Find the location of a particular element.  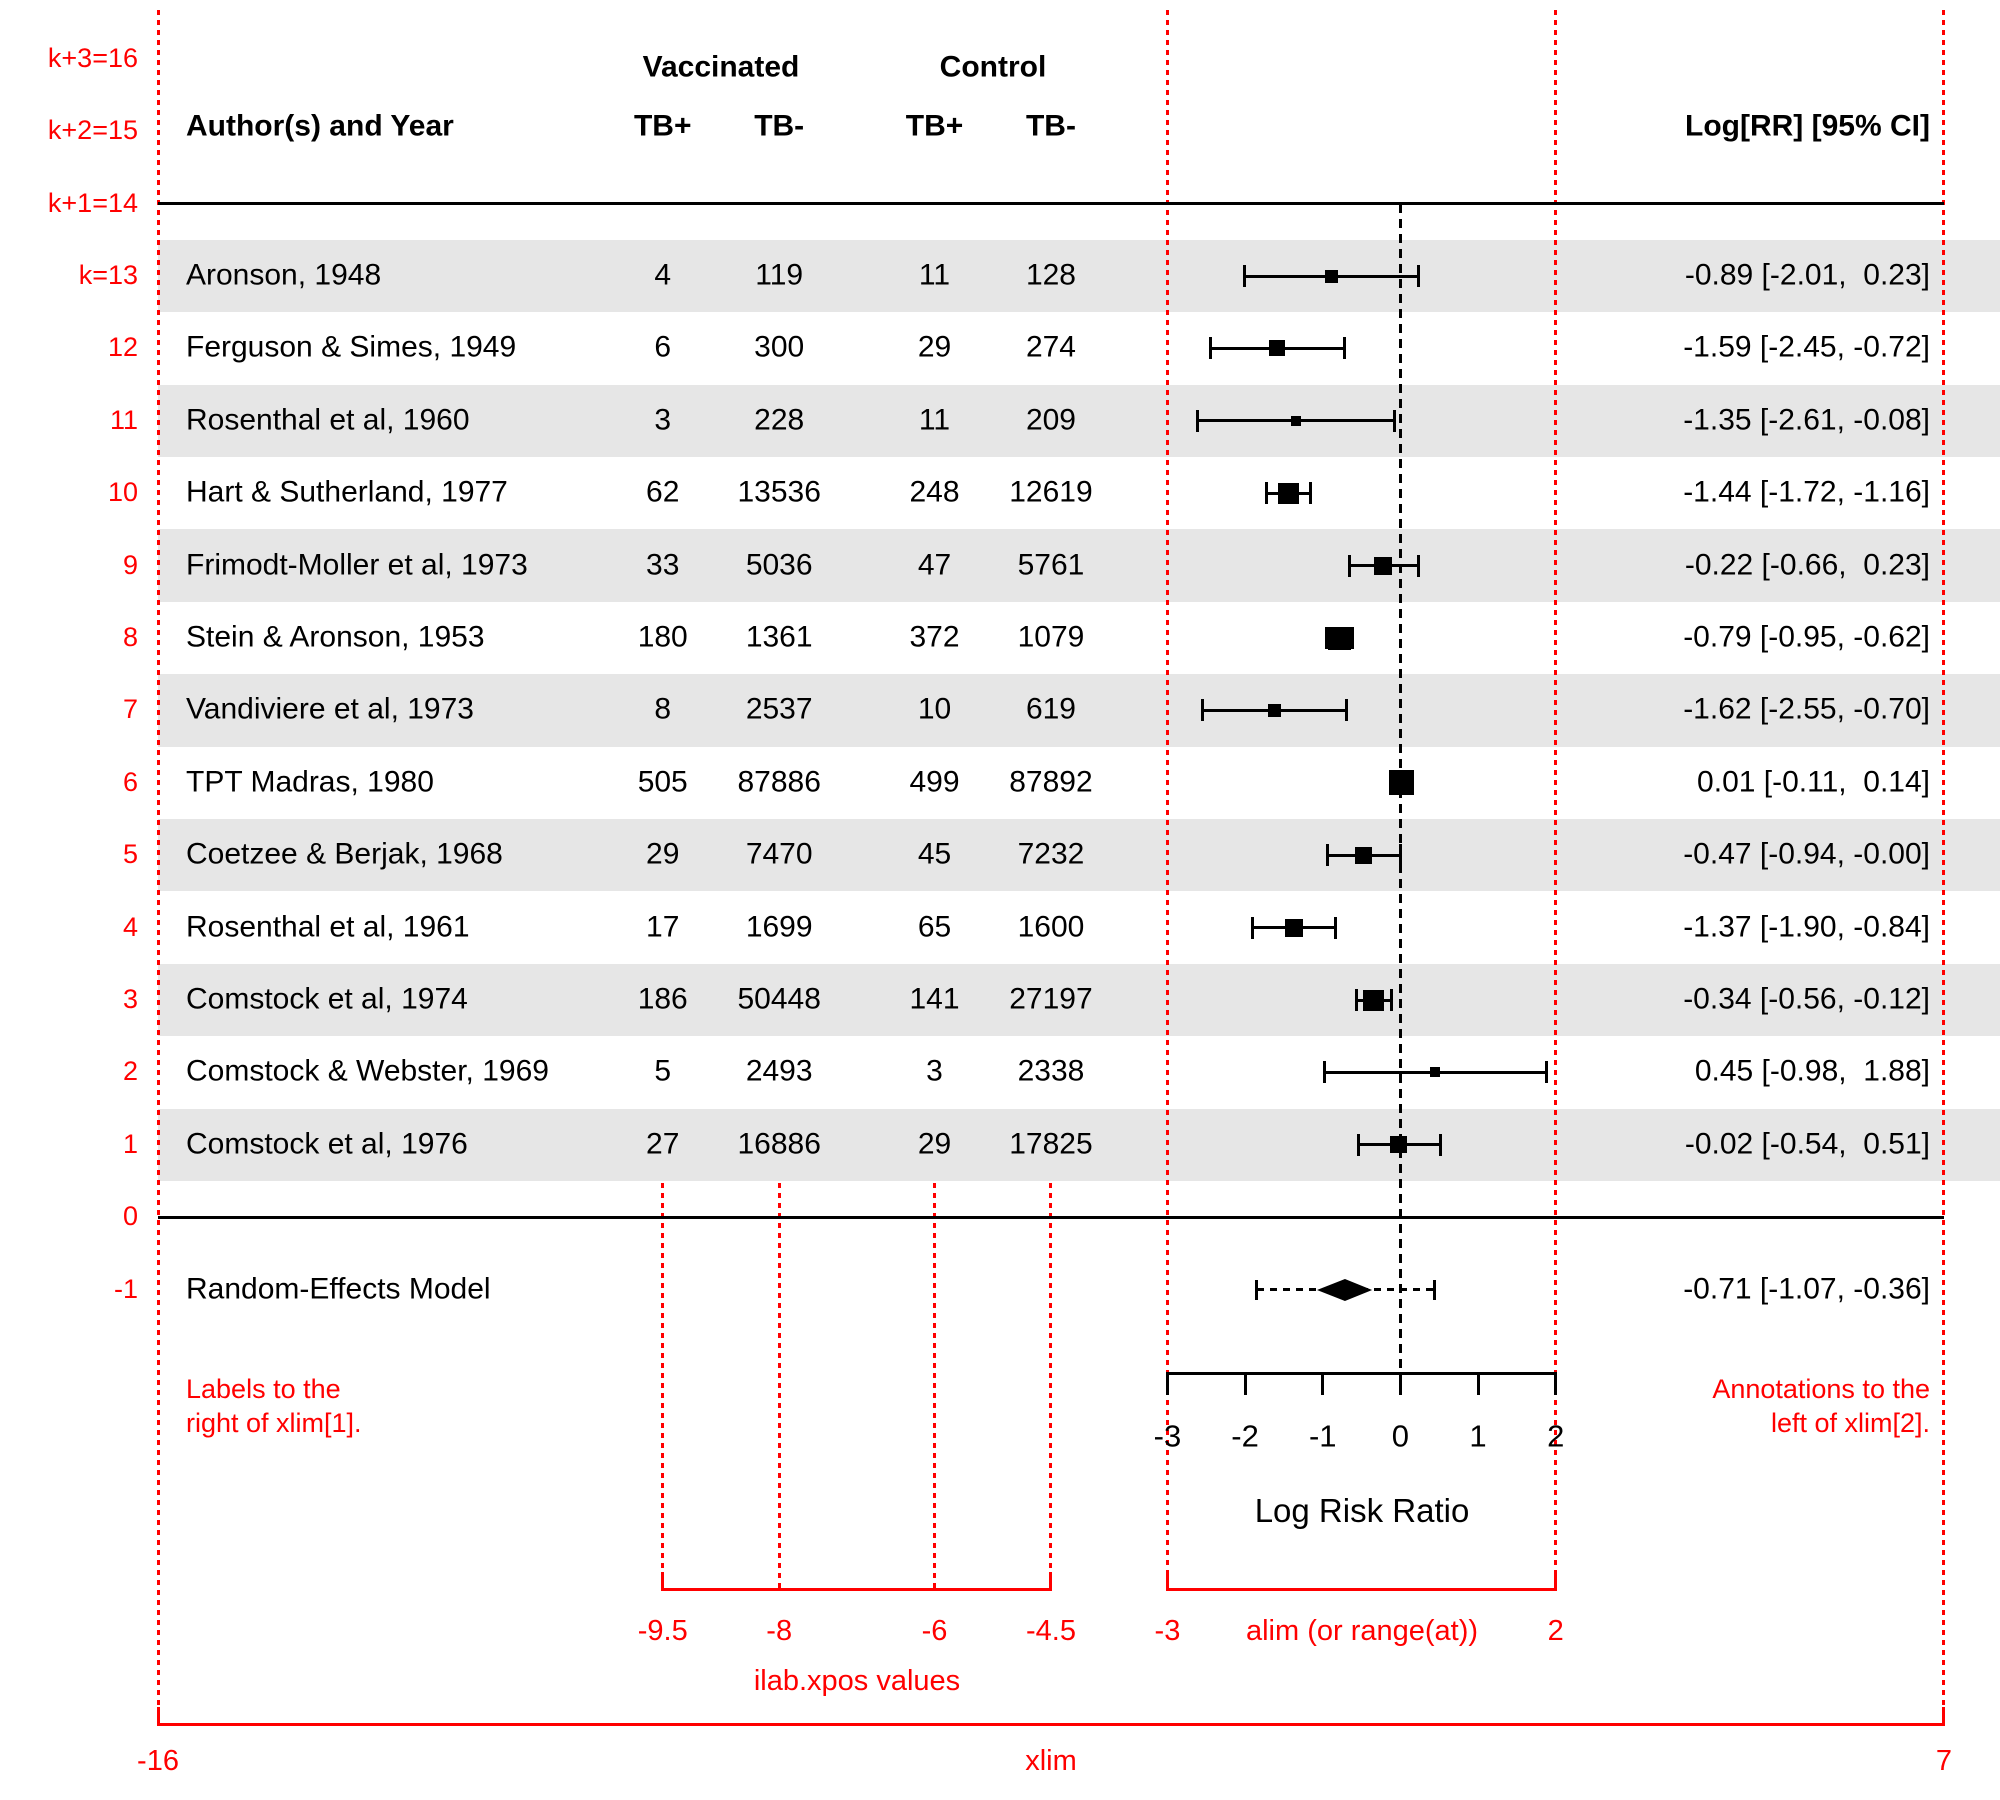

study-label: Aronson, 1948 is located at coordinates (284, 275).